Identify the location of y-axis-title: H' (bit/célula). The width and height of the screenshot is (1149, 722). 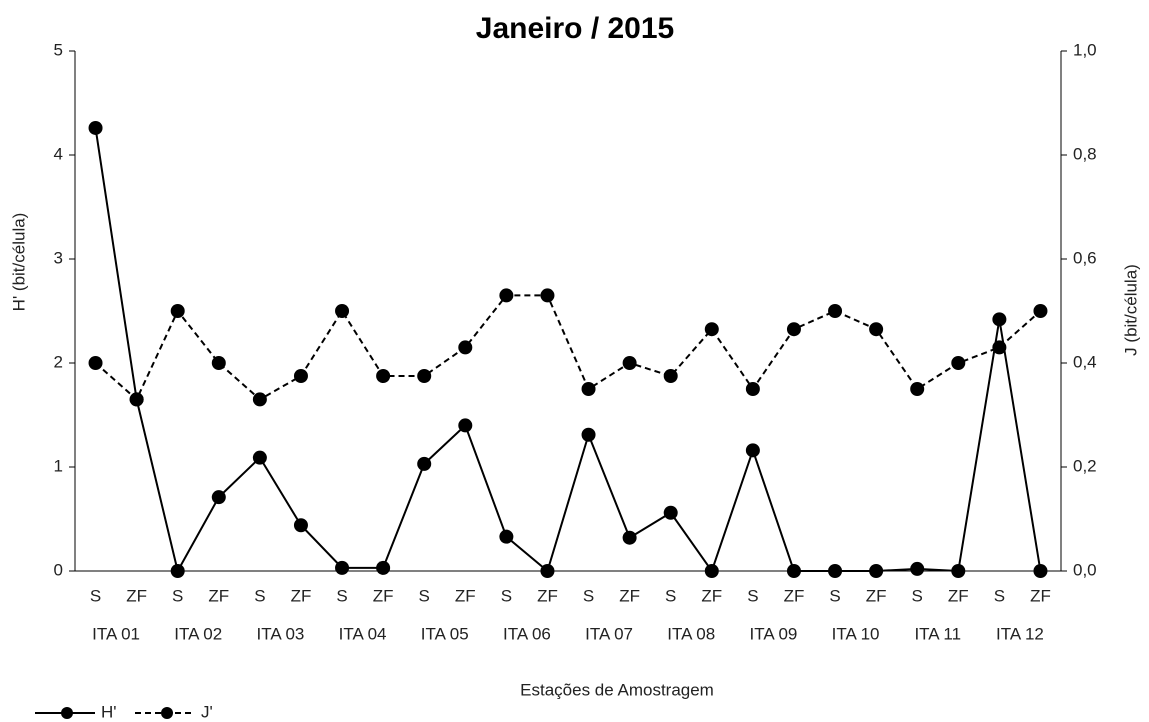
(18, 262).